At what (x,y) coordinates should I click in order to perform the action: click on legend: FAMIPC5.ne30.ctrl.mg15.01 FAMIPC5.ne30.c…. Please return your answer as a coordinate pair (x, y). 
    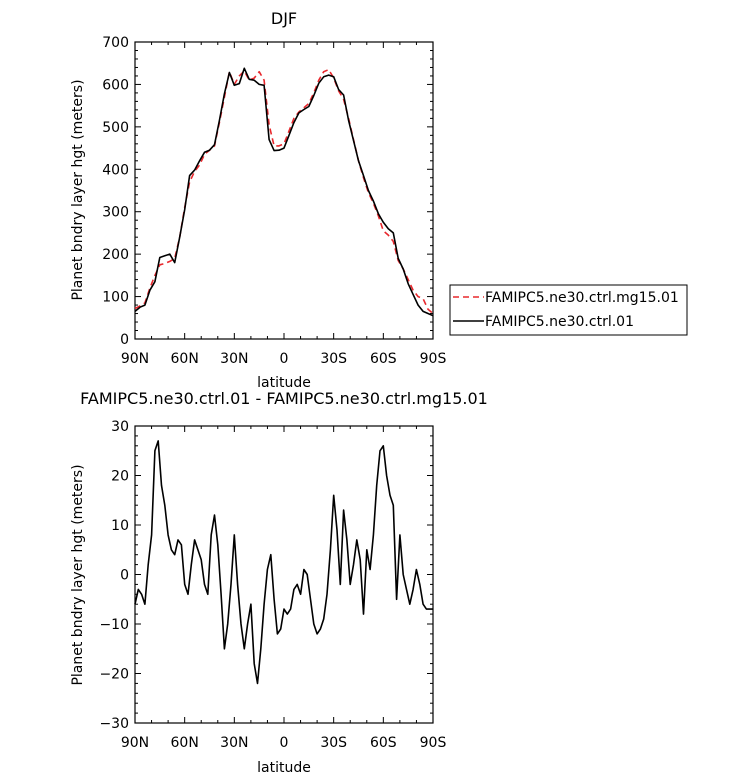
    Looking at the image, I should click on (568, 310).